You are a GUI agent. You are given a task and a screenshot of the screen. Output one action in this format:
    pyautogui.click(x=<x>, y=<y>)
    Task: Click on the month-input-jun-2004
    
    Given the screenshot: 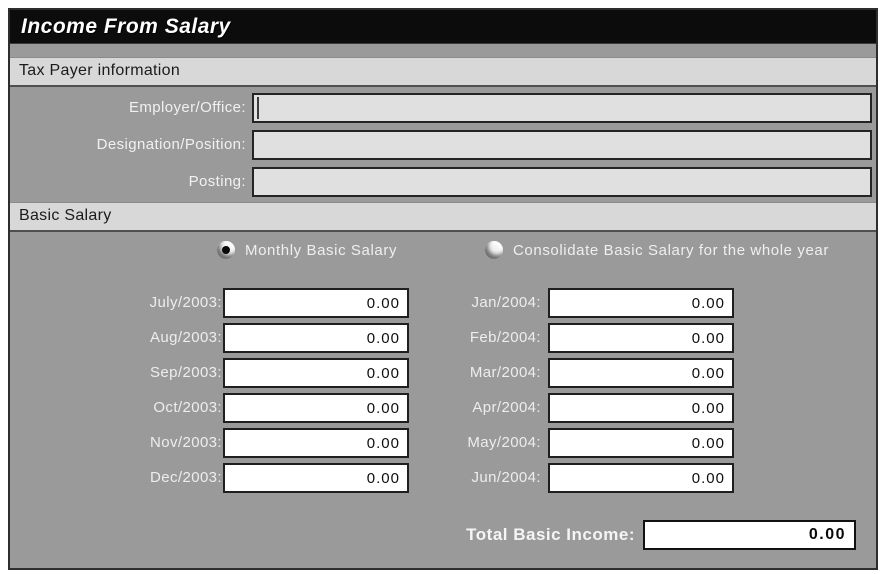 What is the action you would take?
    pyautogui.click(x=641, y=478)
    